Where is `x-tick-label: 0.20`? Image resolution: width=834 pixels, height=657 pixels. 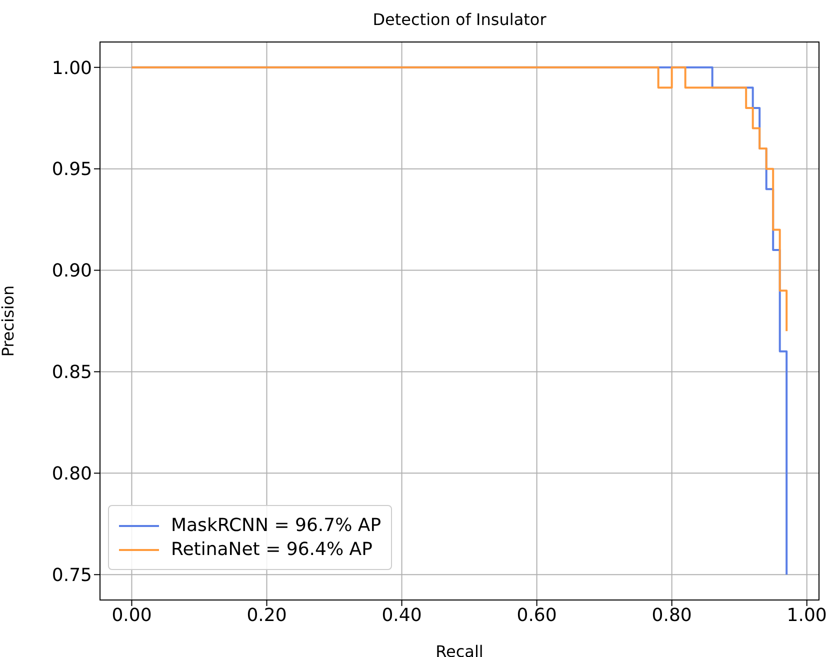
x-tick-label: 0.20 is located at coordinates (266, 615).